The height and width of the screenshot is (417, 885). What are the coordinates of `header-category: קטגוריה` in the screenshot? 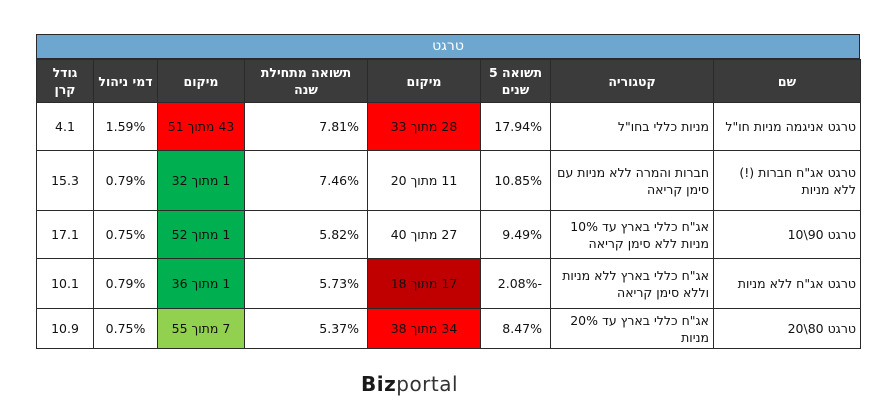 It's located at (632, 81).